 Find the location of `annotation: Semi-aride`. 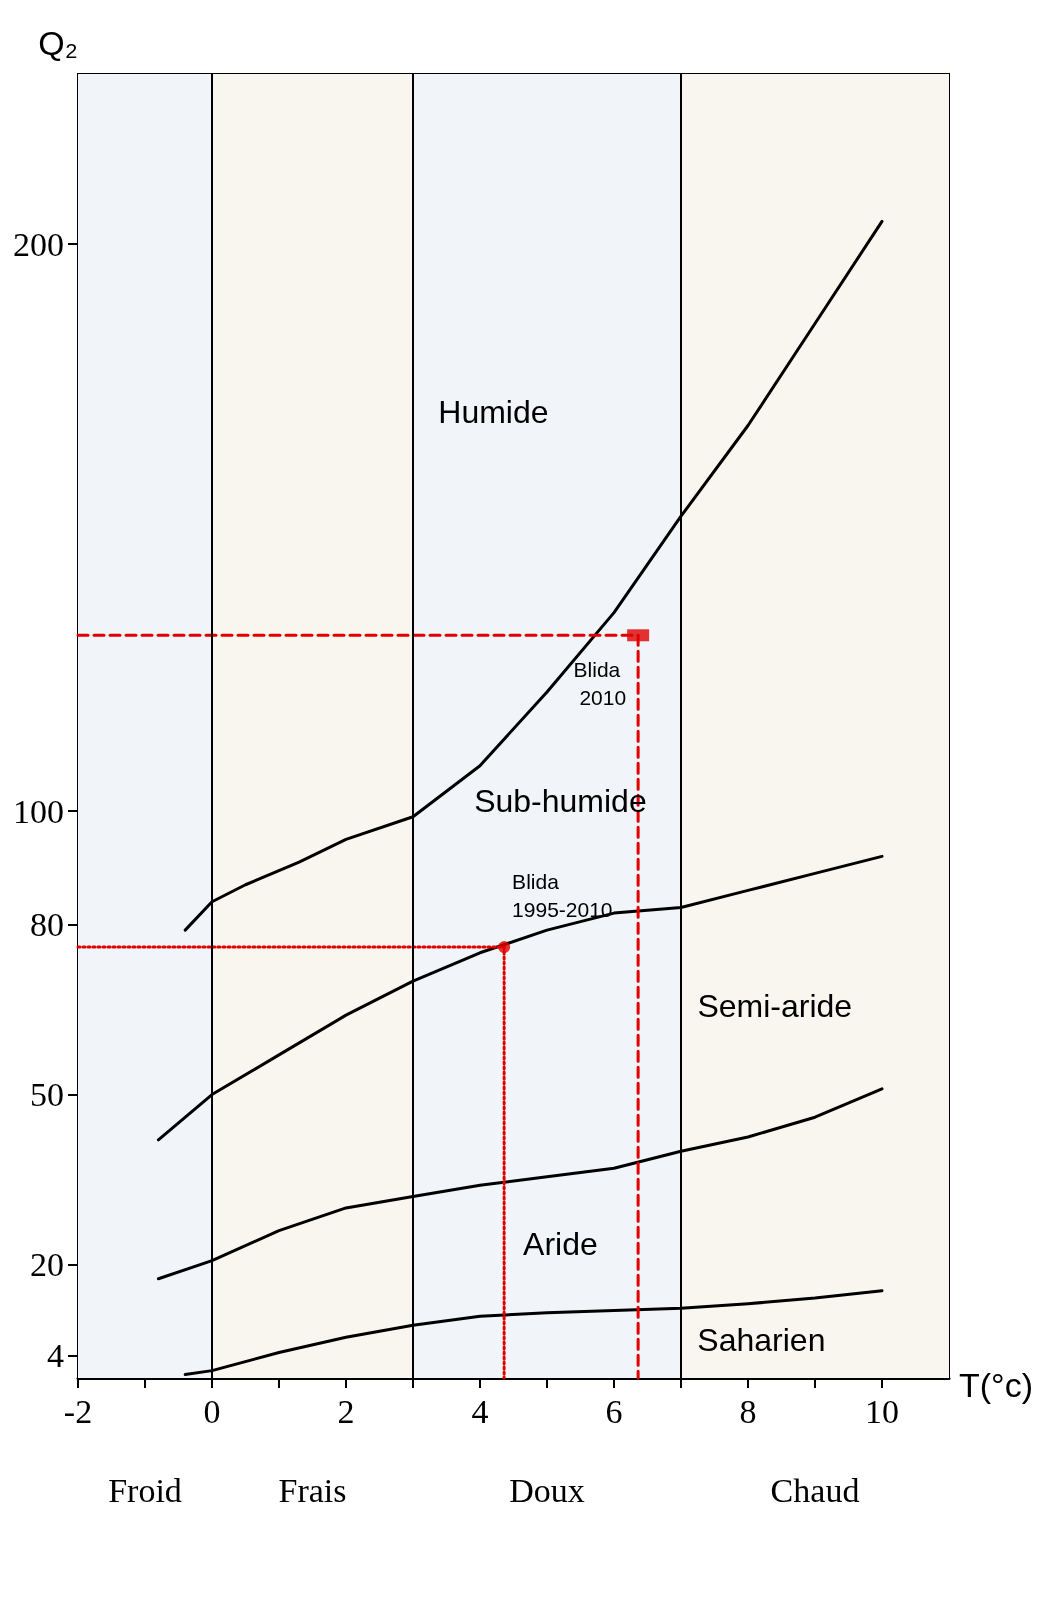

annotation: Semi-aride is located at coordinates (775, 1006).